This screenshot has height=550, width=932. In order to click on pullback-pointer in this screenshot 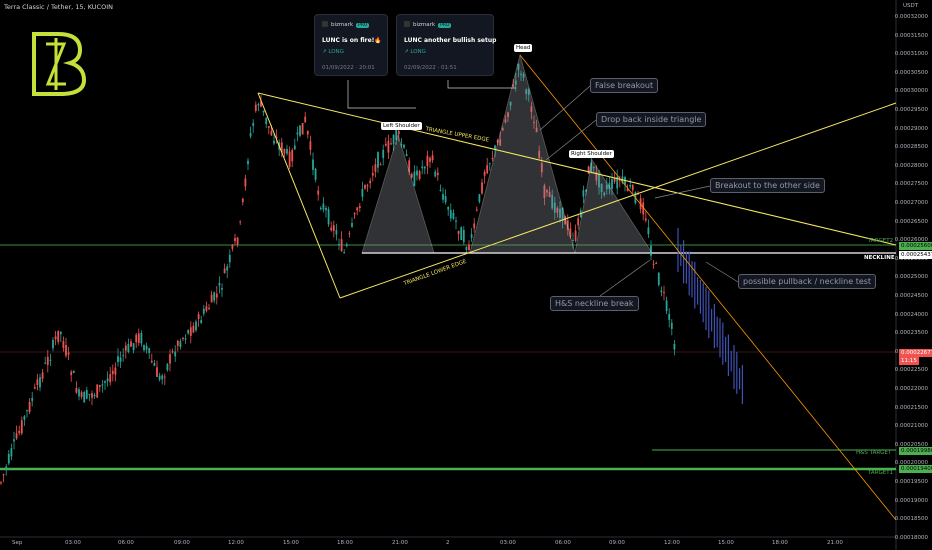, I will do `click(722, 272)`.